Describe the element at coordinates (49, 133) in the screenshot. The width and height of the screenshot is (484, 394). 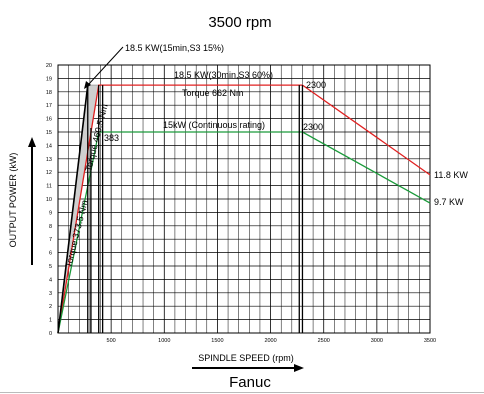
I see `y-tick-label: 15` at that location.